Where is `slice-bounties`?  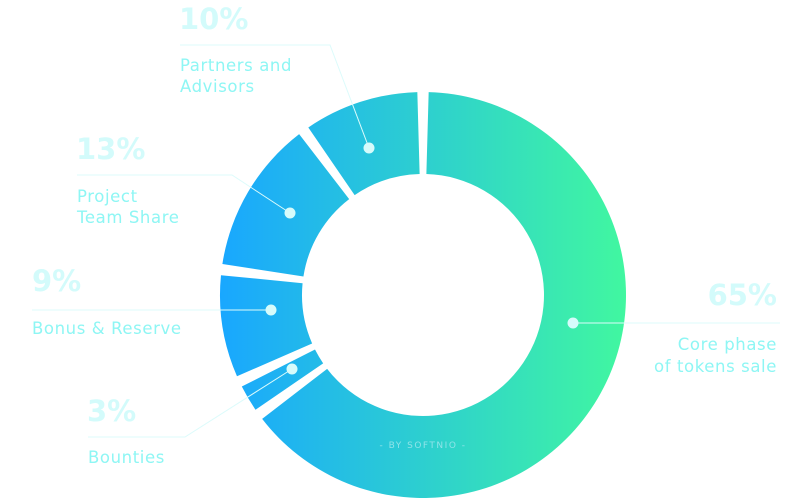
slice-bounties is located at coordinates (282, 379).